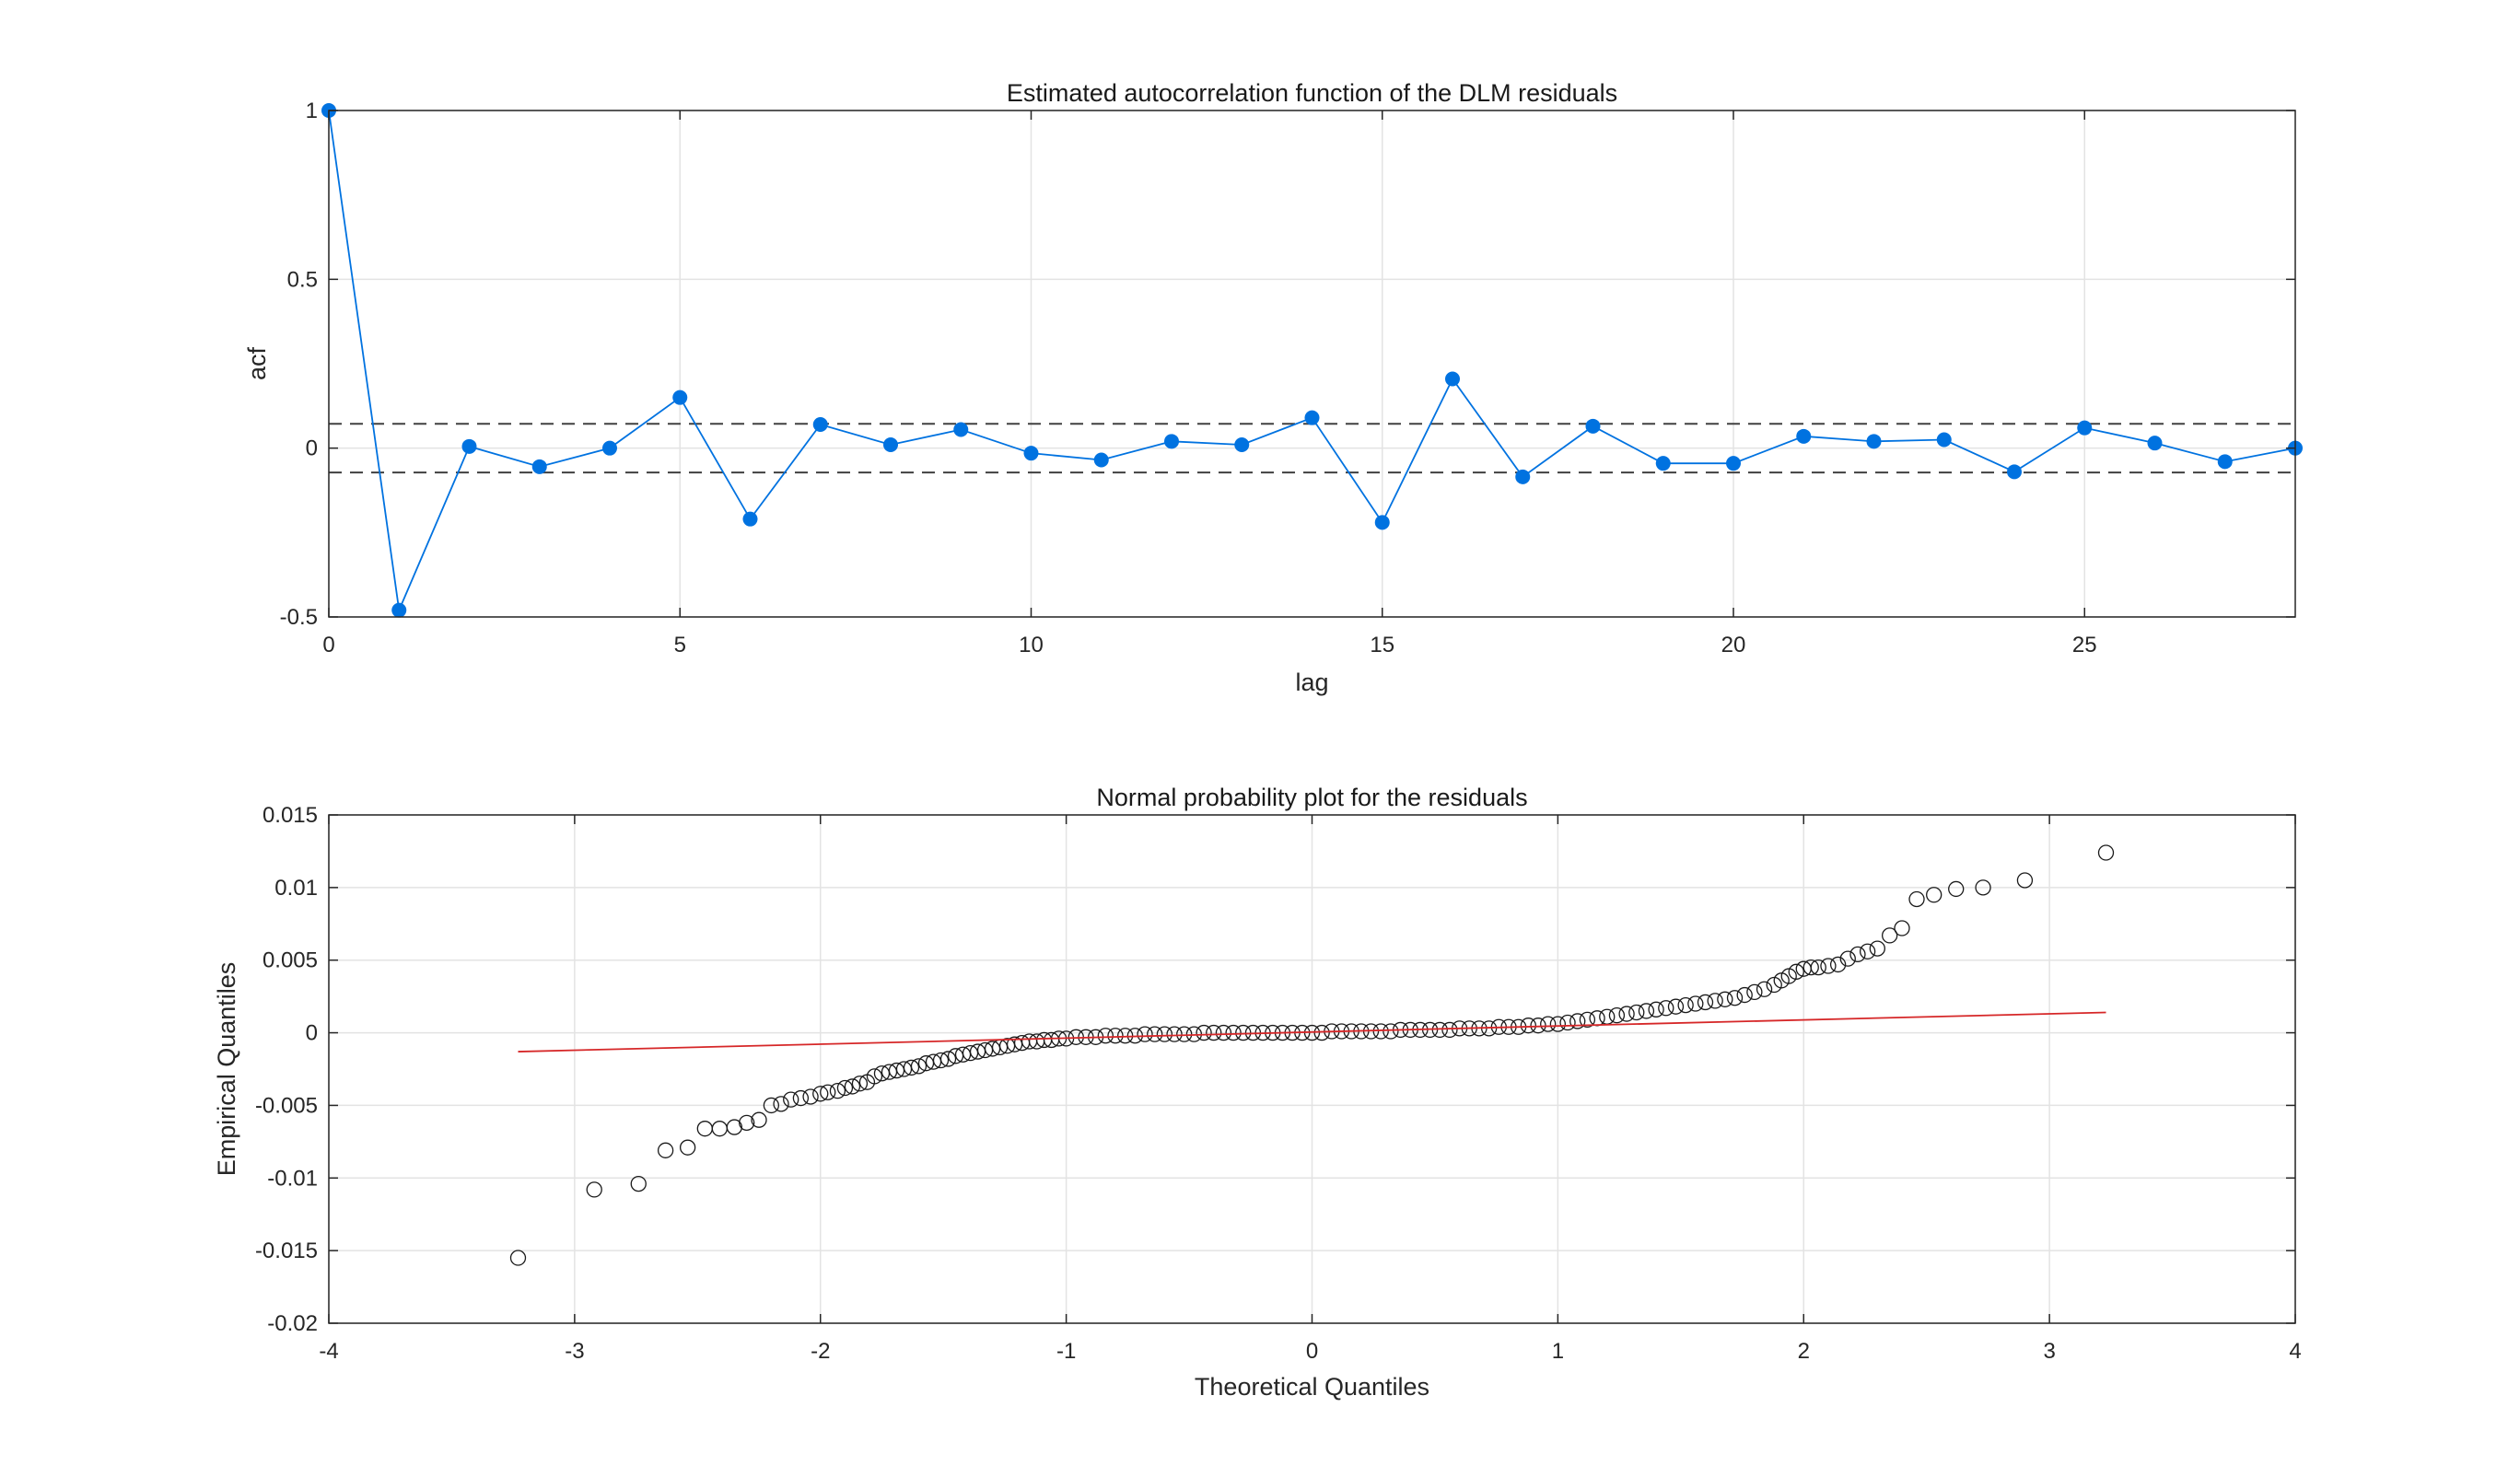 This screenshot has width=2520, height=1477. What do you see at coordinates (226, 1069) in the screenshot?
I see `qq-ylabel: Empirical Quantiles` at bounding box center [226, 1069].